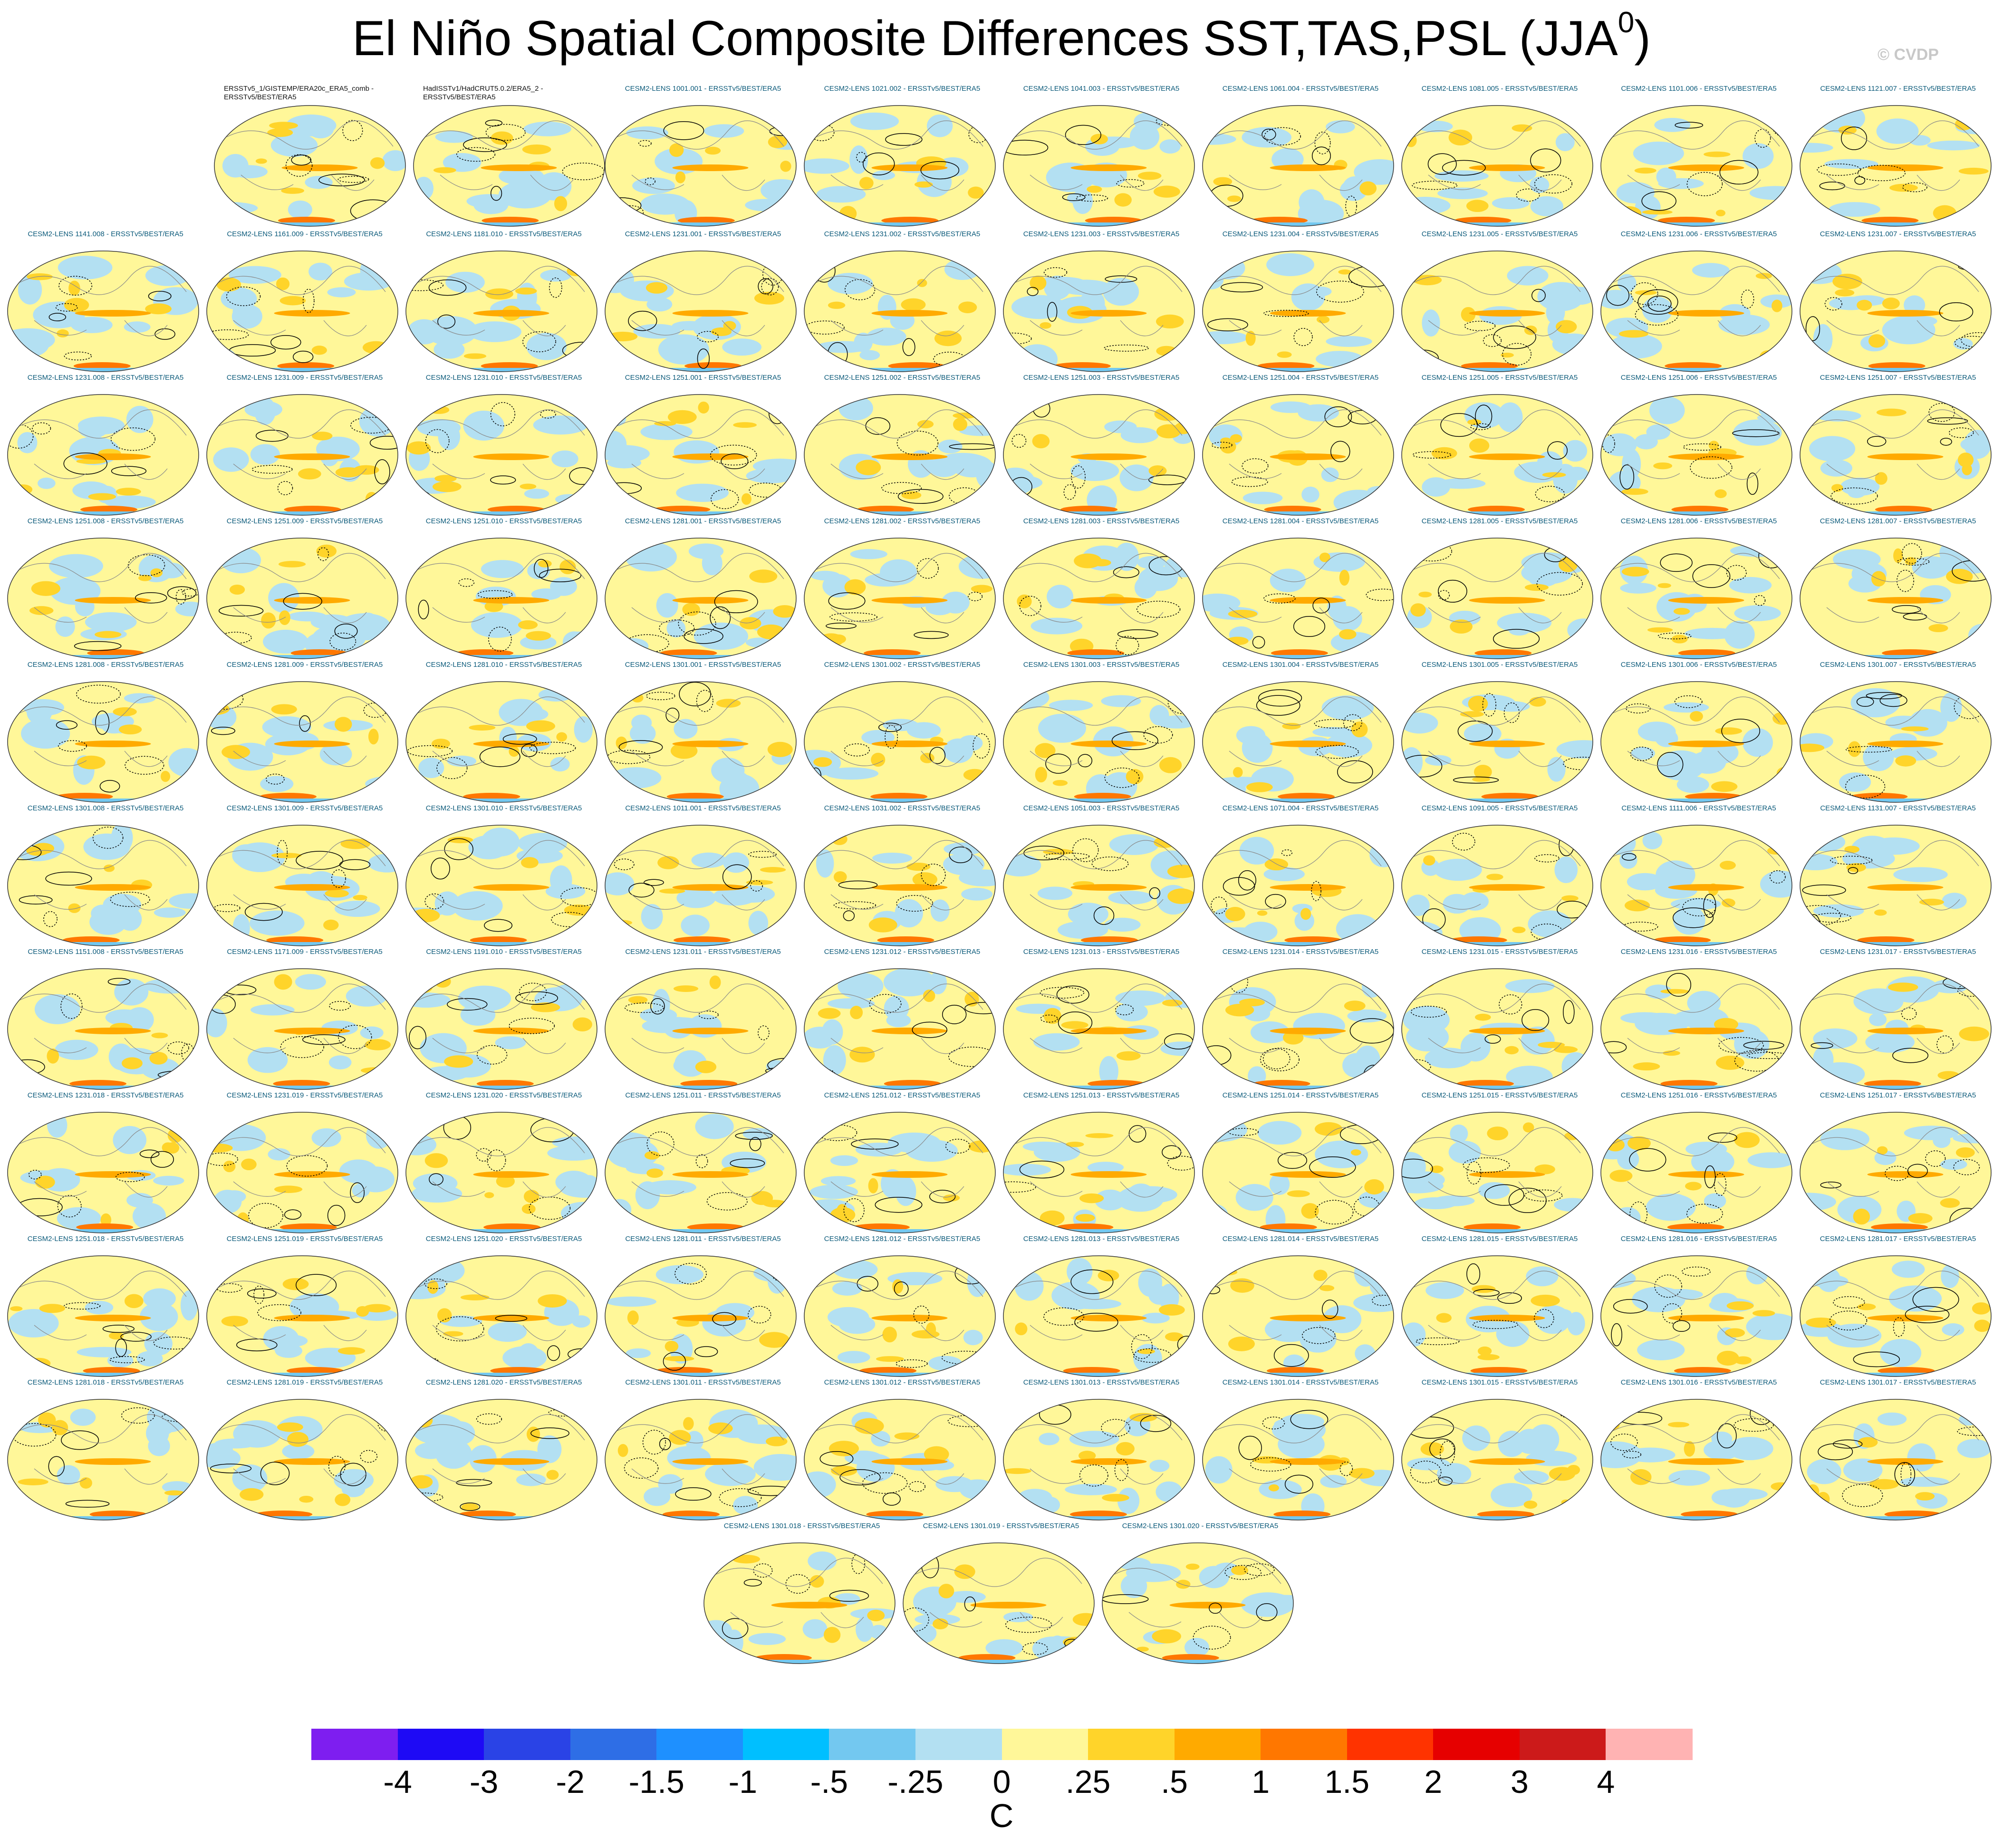  I want to click on colorbar-tick-label: -1.5, so click(656, 1782).